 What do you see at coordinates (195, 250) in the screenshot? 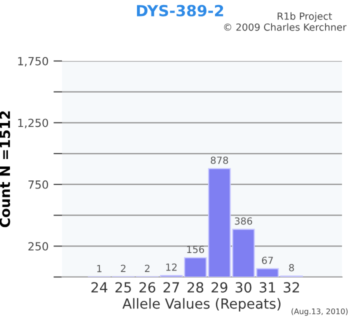
I see `data-label: 156` at bounding box center [195, 250].